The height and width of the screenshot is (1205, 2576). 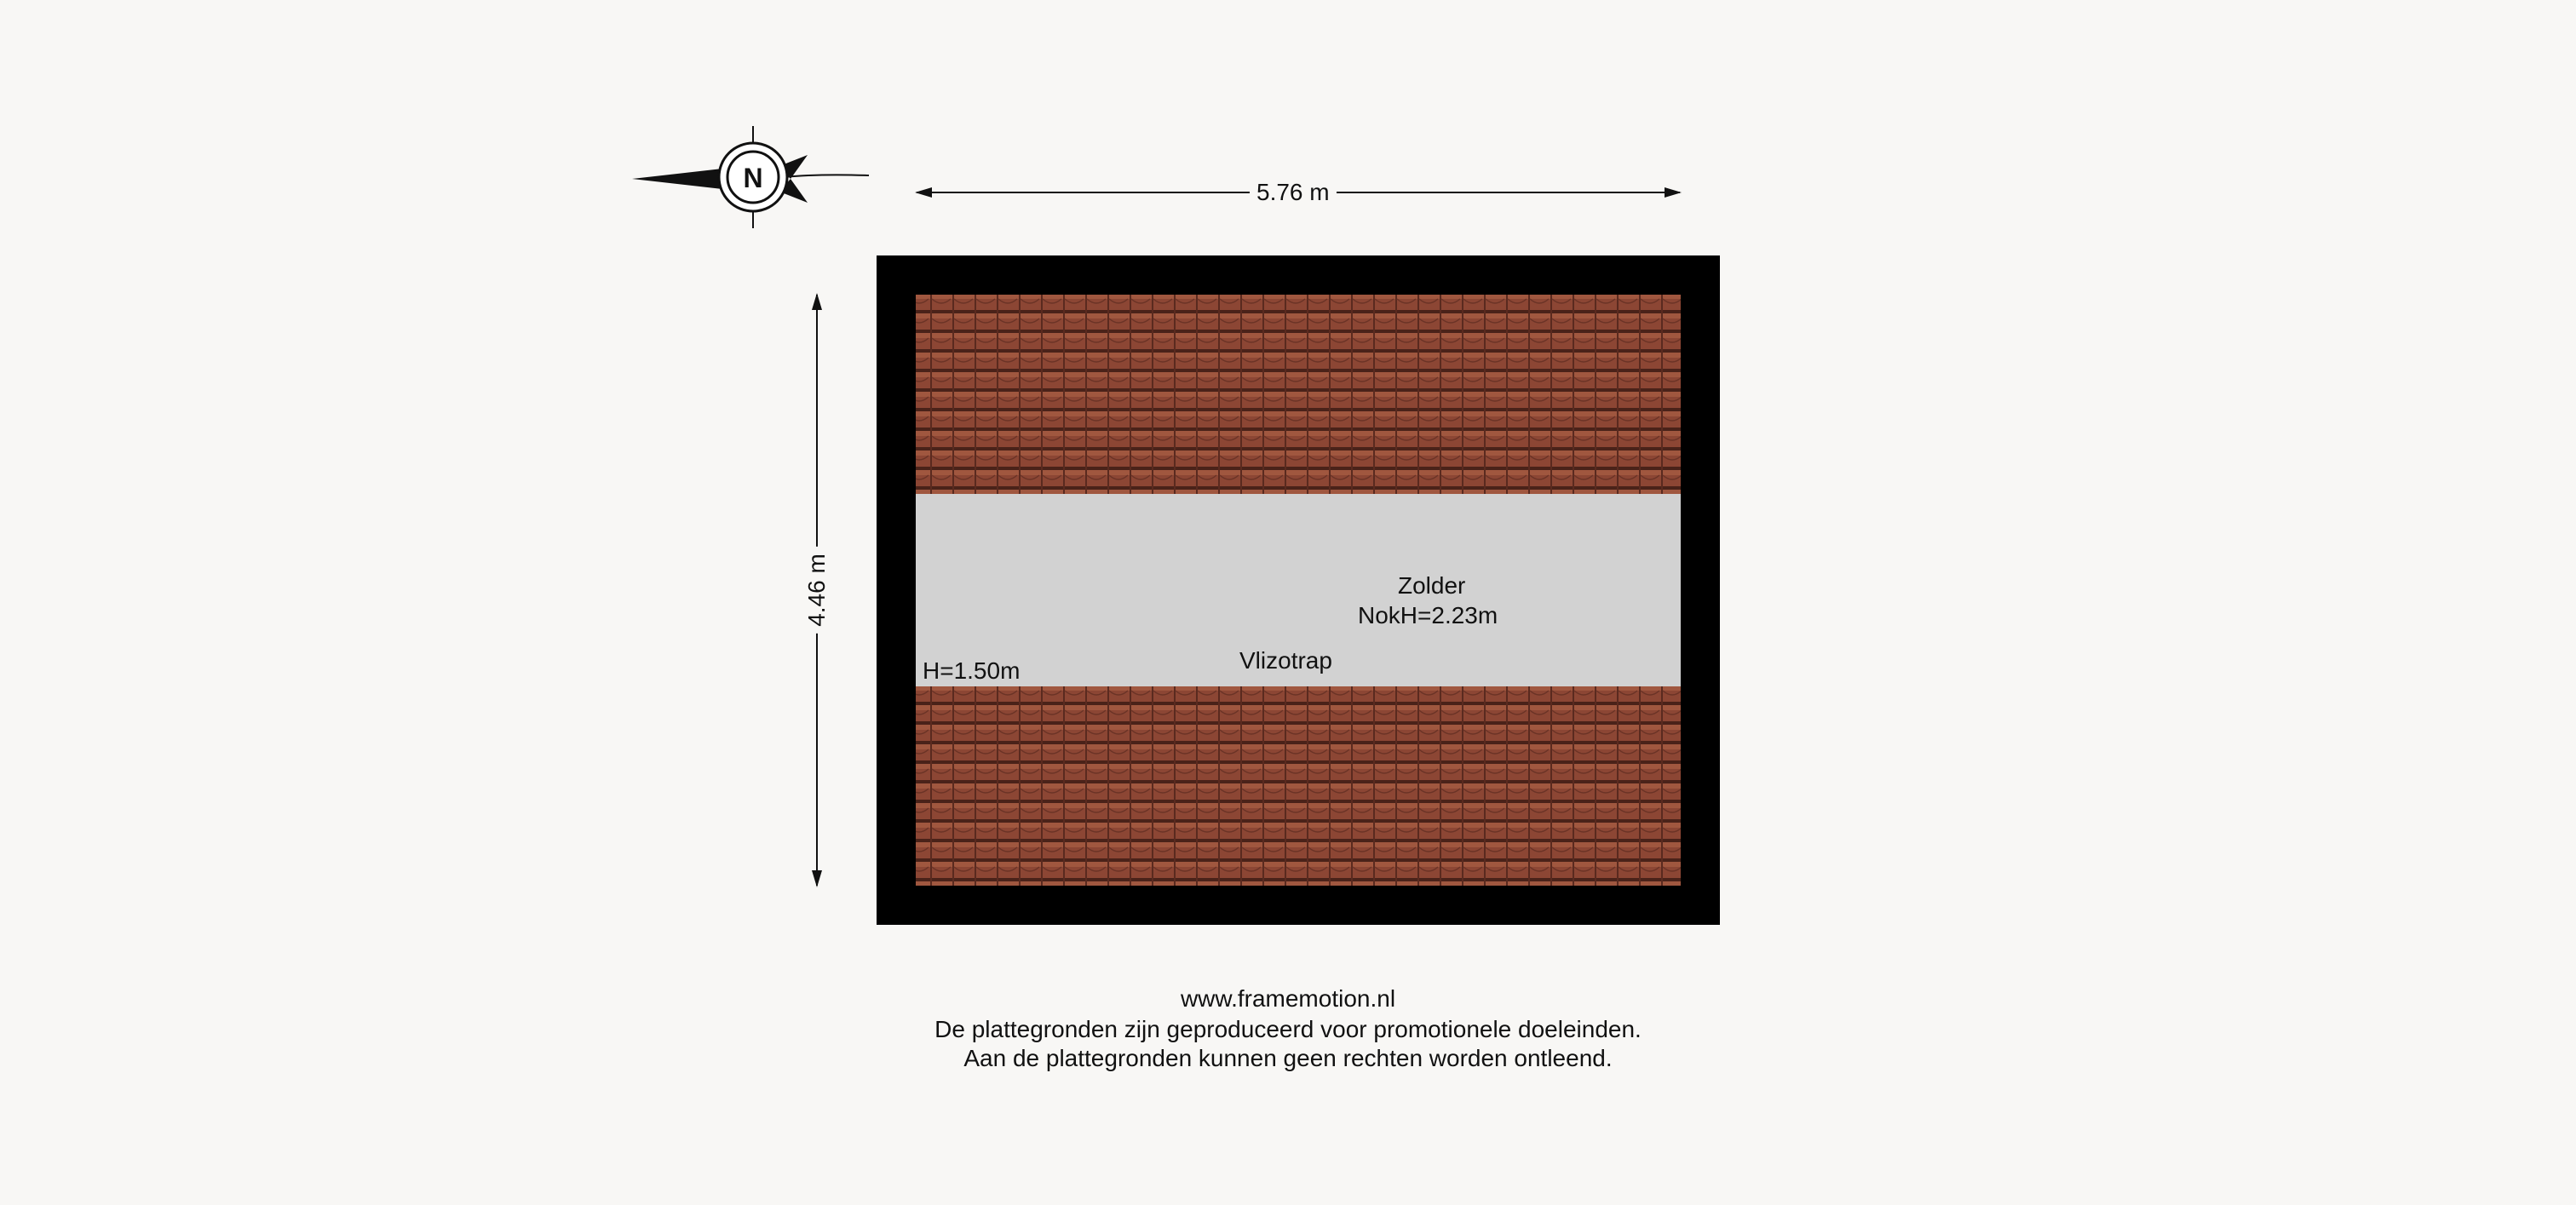 I want to click on compass-letter: N, so click(x=753, y=178).